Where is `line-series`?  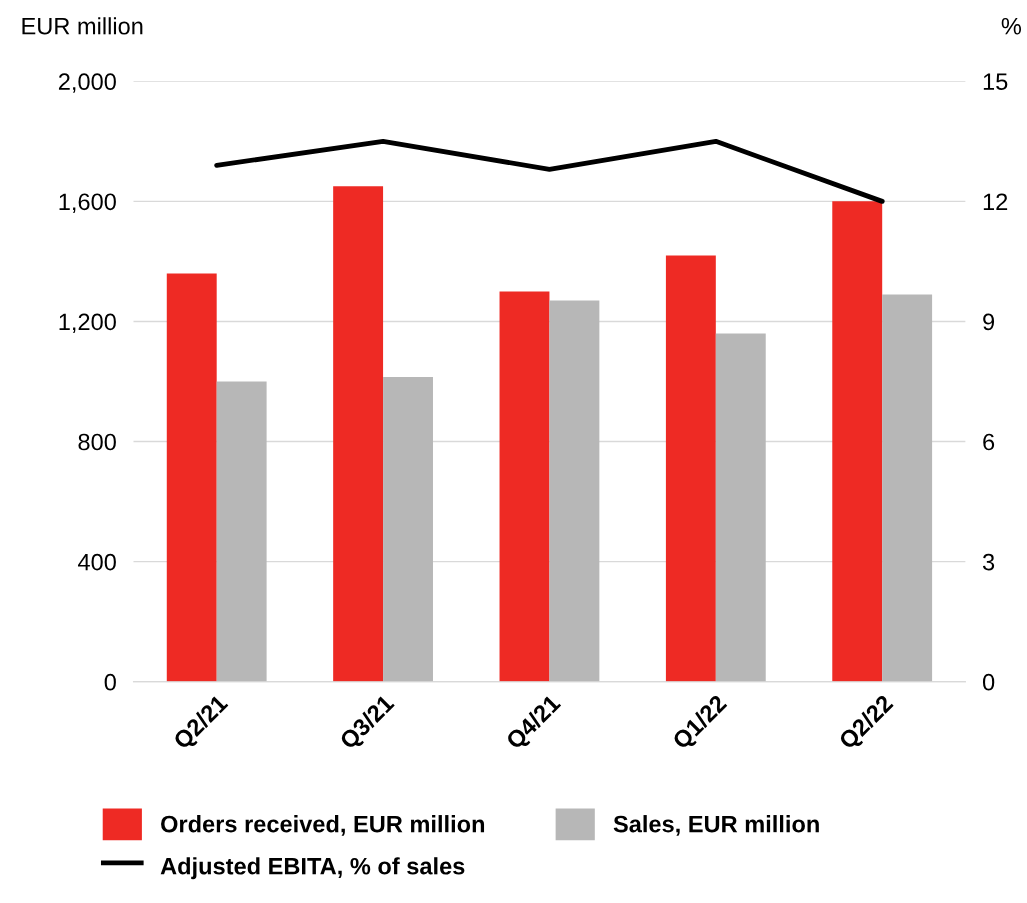 line-series is located at coordinates (549, 171).